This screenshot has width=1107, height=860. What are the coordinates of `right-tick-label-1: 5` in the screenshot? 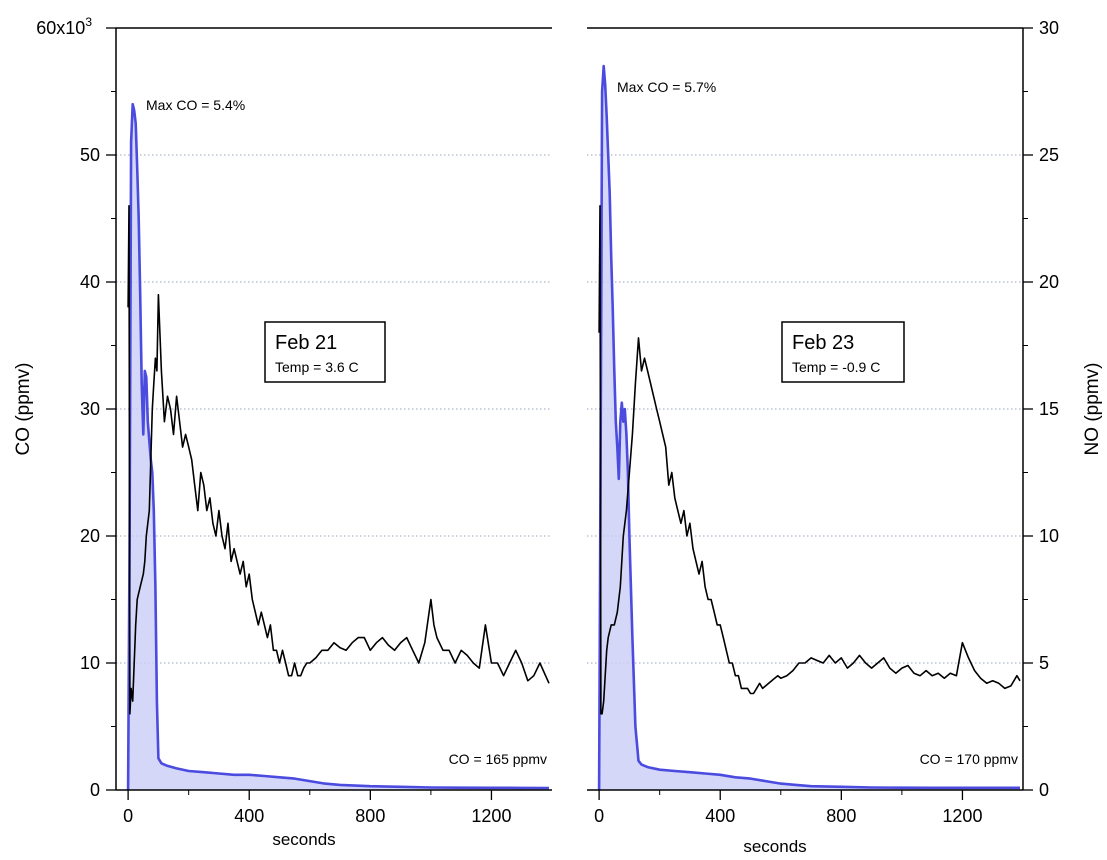 It's located at (1044, 663).